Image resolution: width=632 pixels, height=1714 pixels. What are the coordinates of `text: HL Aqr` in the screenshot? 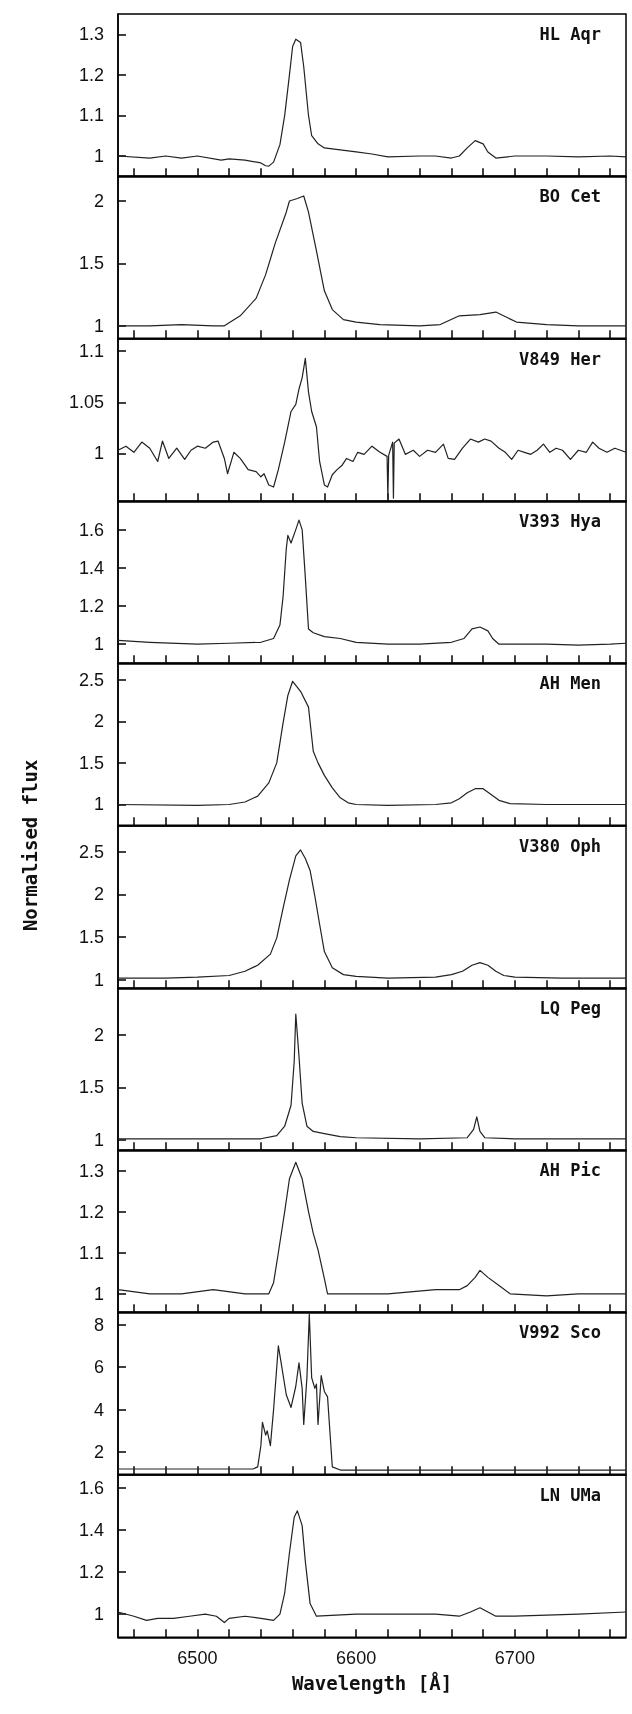 It's located at (570, 33).